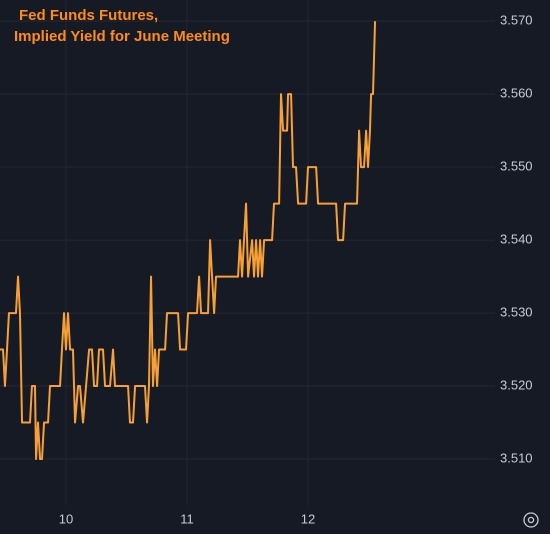  What do you see at coordinates (187, 518) in the screenshot?
I see `x-tick-label: 11` at bounding box center [187, 518].